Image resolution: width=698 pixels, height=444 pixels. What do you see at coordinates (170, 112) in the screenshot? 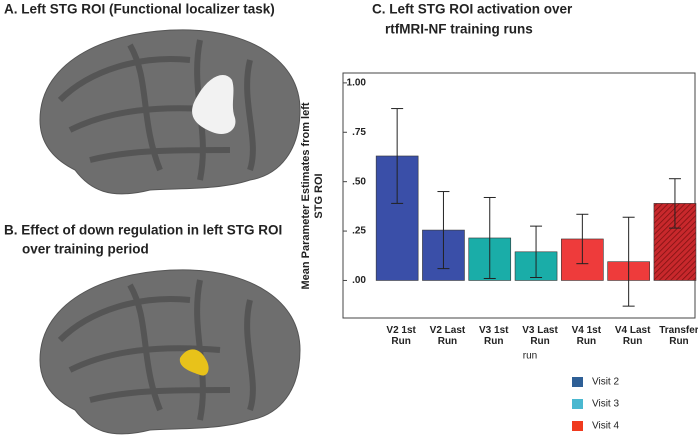
I see `brain-a` at bounding box center [170, 112].